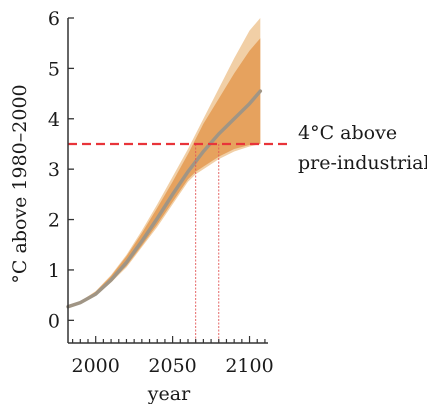 This screenshot has width=427, height=404. I want to click on x-tick-label-2100: 2100, so click(249, 366).